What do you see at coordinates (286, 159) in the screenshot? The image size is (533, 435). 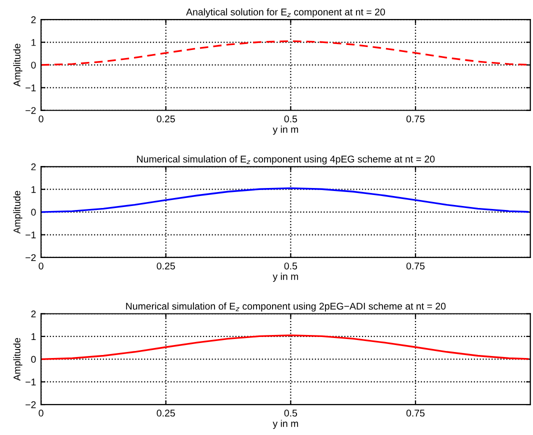 I see `chart-title: Numerical simulation of E$_{z}$ component using 4pEG scheme at nt = 20` at bounding box center [286, 159].